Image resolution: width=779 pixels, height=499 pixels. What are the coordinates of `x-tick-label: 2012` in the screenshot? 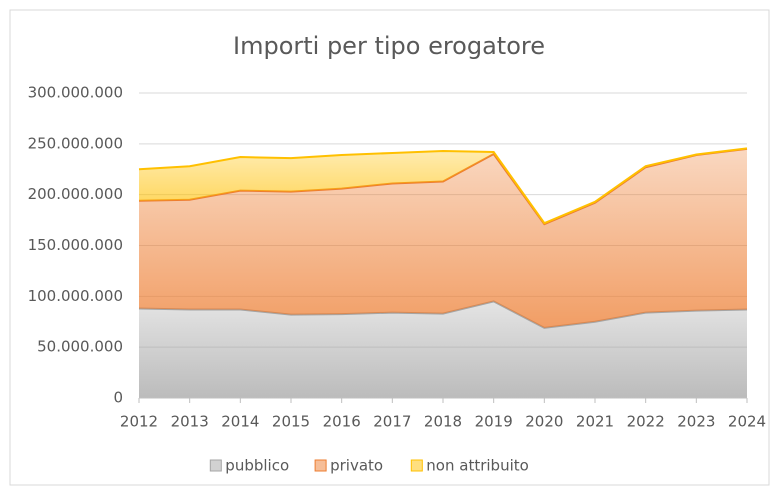 It's located at (139, 422).